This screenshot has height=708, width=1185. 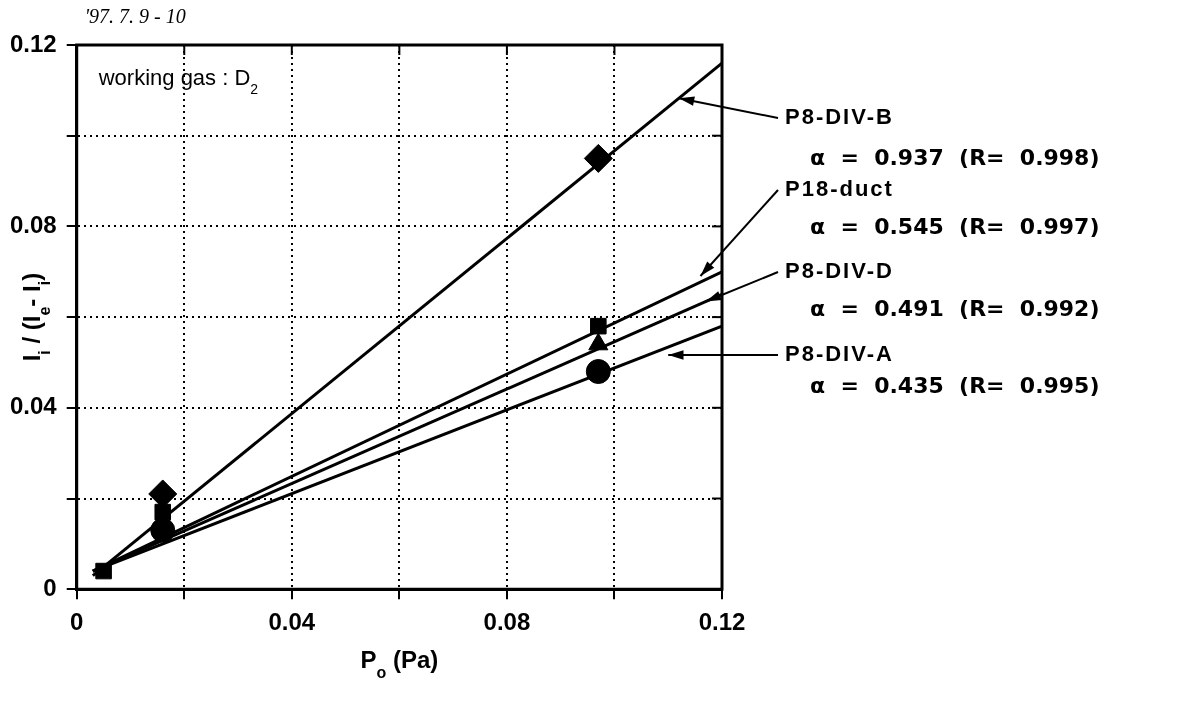 I want to click on text: α = 0.435 (R= 0.995), so click(x=955, y=385).